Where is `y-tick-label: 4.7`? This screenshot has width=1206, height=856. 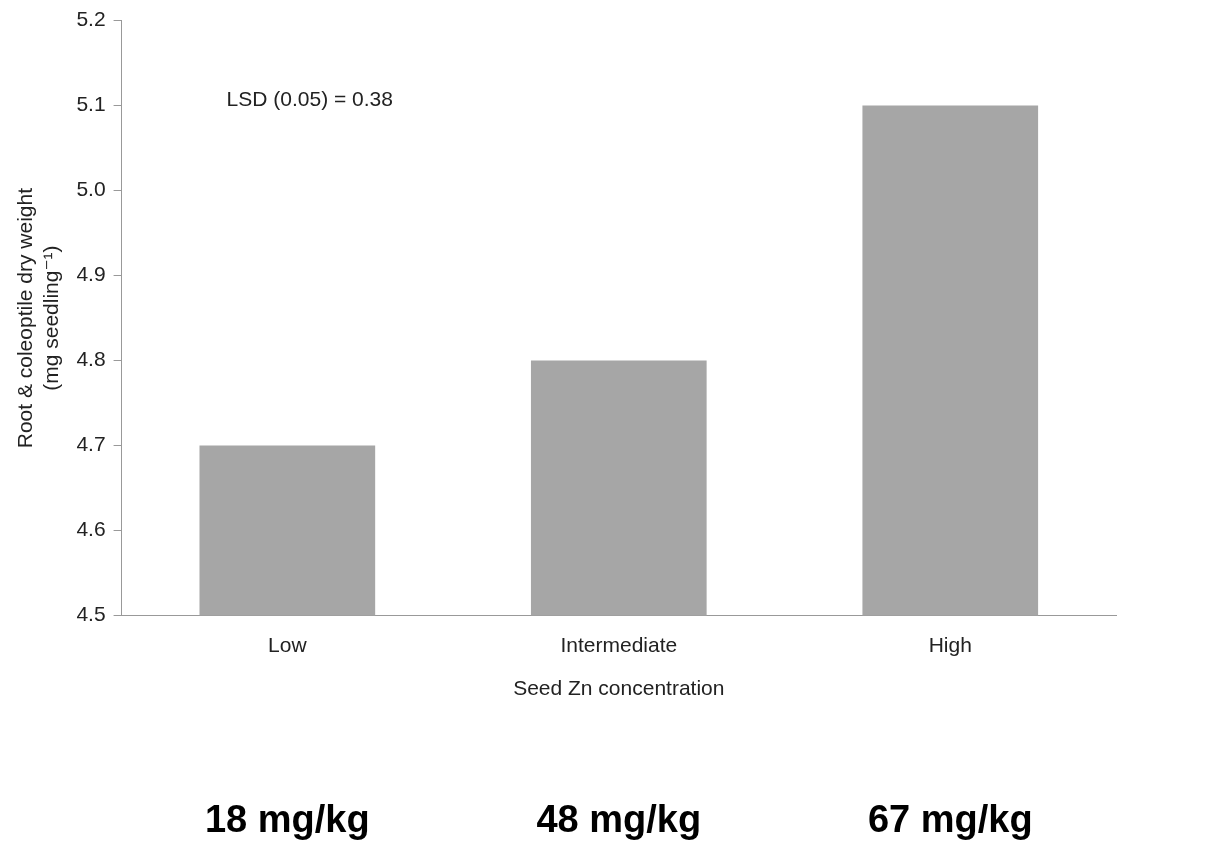 y-tick-label: 4.7 is located at coordinates (91, 444).